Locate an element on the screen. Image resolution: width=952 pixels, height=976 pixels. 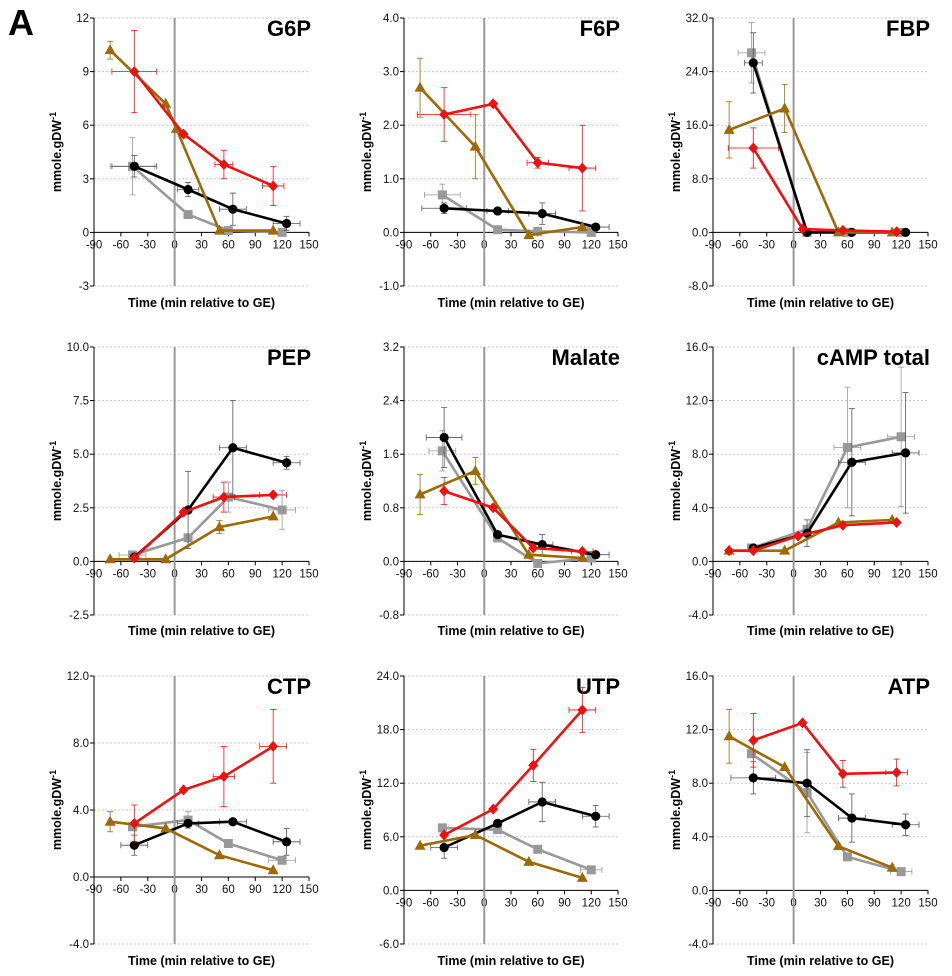
y-tick-label: 3 is located at coordinates (86, 180).